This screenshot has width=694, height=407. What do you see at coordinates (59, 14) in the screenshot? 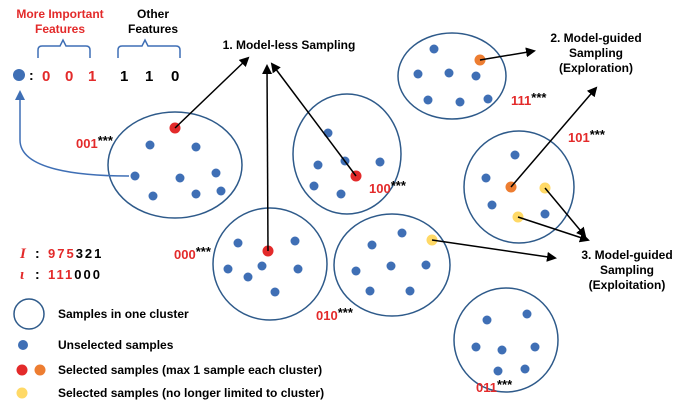
I see `important-features-label-1: More Important` at bounding box center [59, 14].